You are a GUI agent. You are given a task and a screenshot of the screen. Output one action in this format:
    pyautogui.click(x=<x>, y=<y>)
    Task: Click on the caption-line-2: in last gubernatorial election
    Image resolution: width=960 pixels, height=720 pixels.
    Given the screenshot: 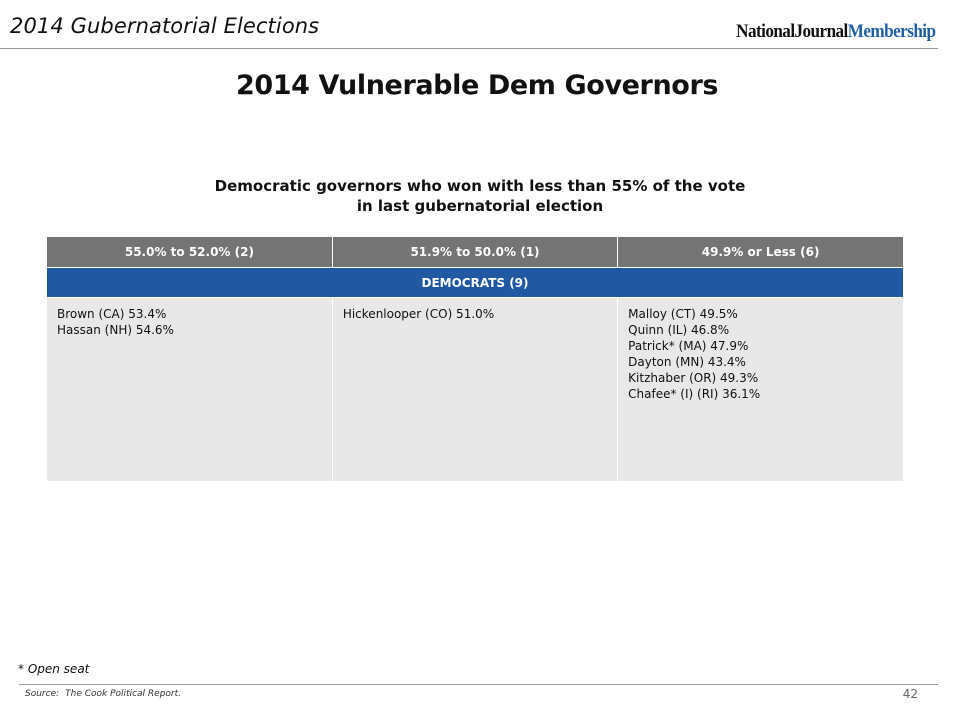 What is the action you would take?
    pyautogui.click(x=480, y=206)
    